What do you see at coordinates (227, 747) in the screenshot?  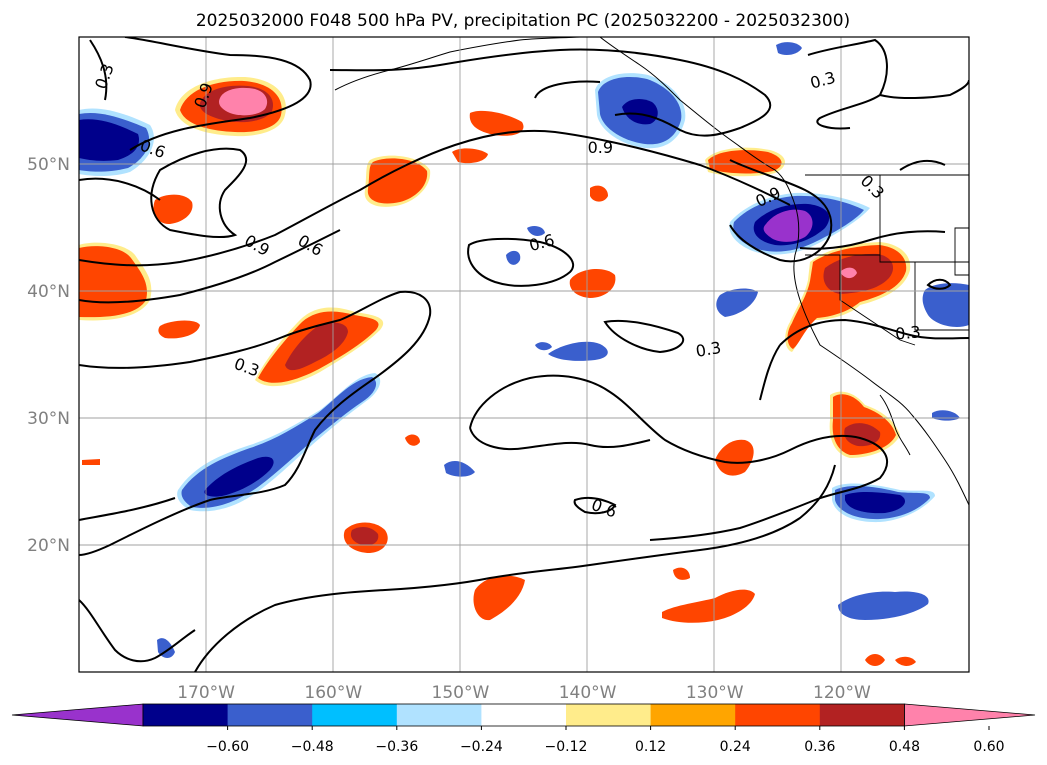 I see `colorbar-tick-label: −0.60` at bounding box center [227, 747].